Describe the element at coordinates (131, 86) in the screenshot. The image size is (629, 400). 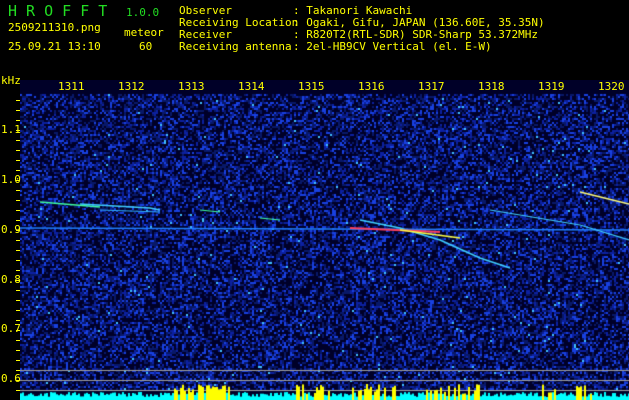
I see `x-tick-label: 1312` at that location.